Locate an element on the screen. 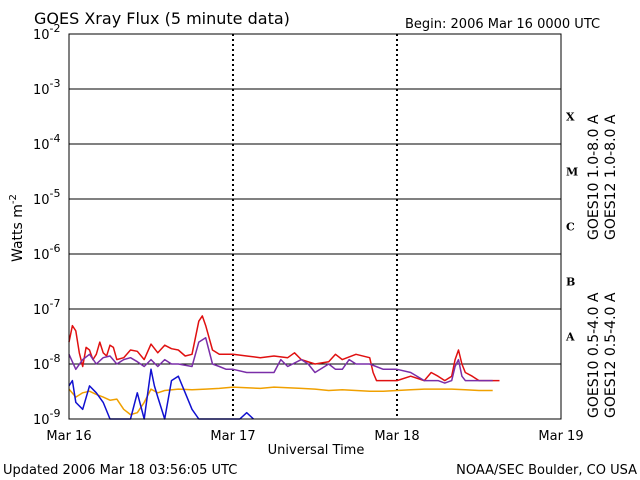 The image size is (640, 480). series-lines is located at coordinates (284, 367).